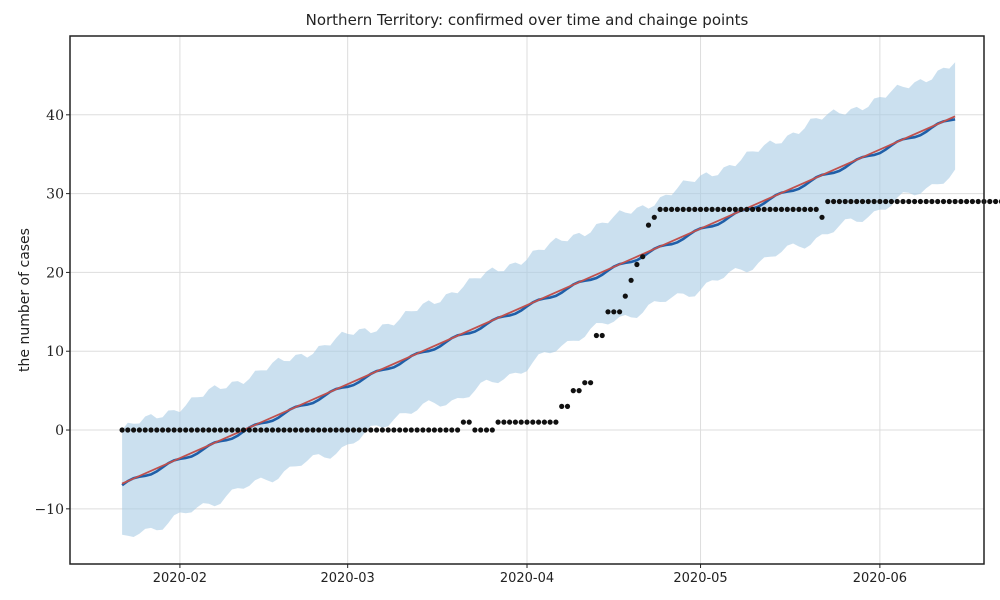 The width and height of the screenshot is (1000, 600). I want to click on y-axis-label: the number of cases, so click(25, 300).